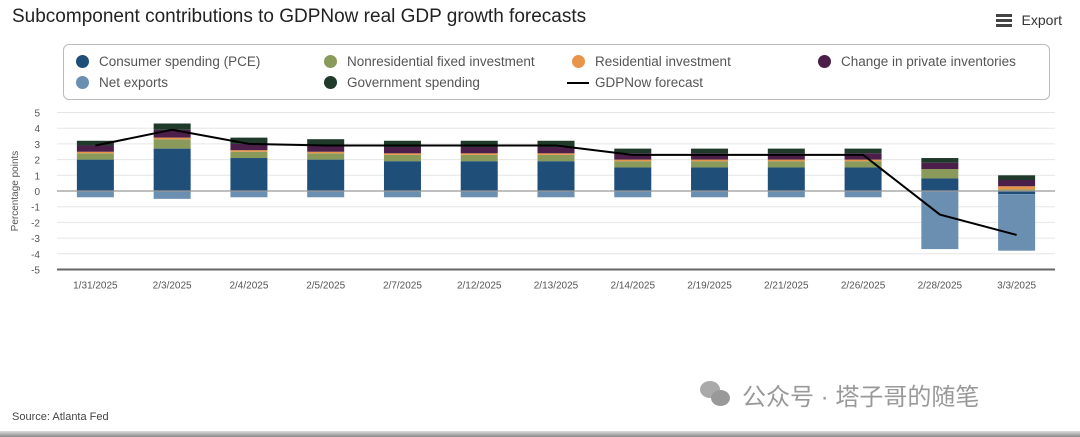  I want to click on watermark-text: 公众号 · 塔子哥的随笔, so click(861, 397).